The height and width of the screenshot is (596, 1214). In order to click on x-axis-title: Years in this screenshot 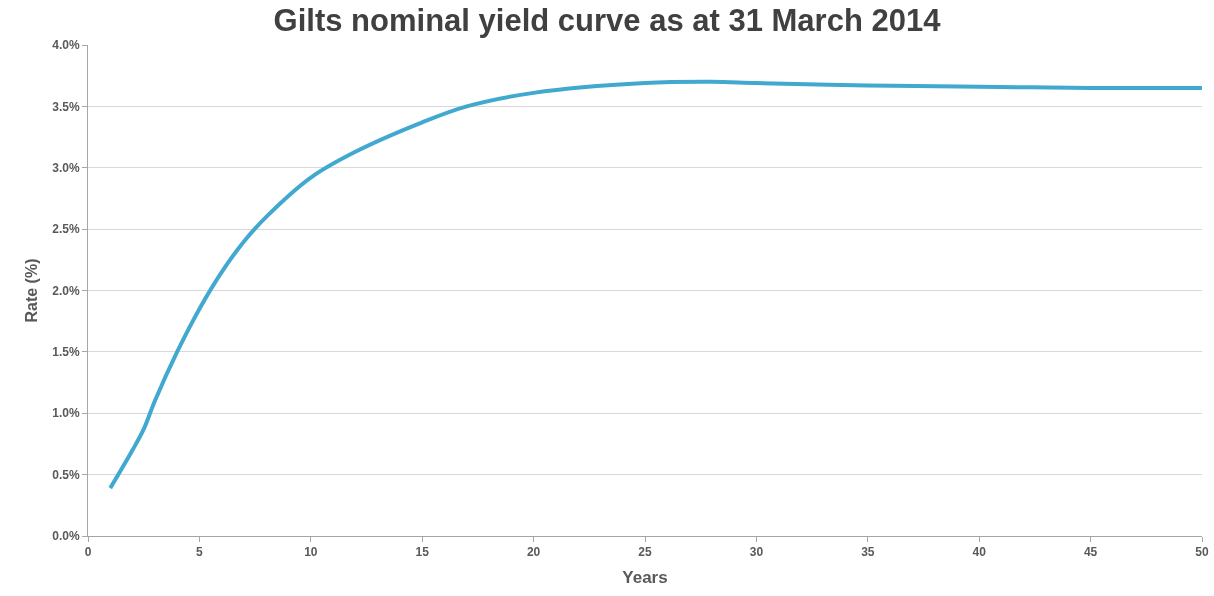, I will do `click(645, 577)`.